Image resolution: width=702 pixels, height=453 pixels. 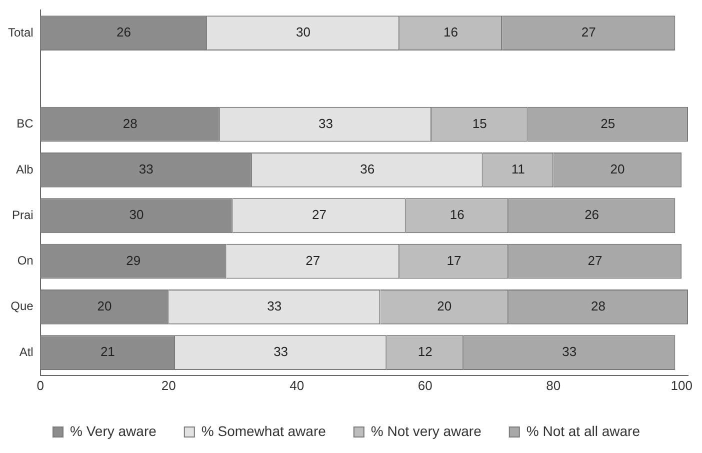 What do you see at coordinates (426, 430) in the screenshot?
I see `legend-label: % Not very aware` at bounding box center [426, 430].